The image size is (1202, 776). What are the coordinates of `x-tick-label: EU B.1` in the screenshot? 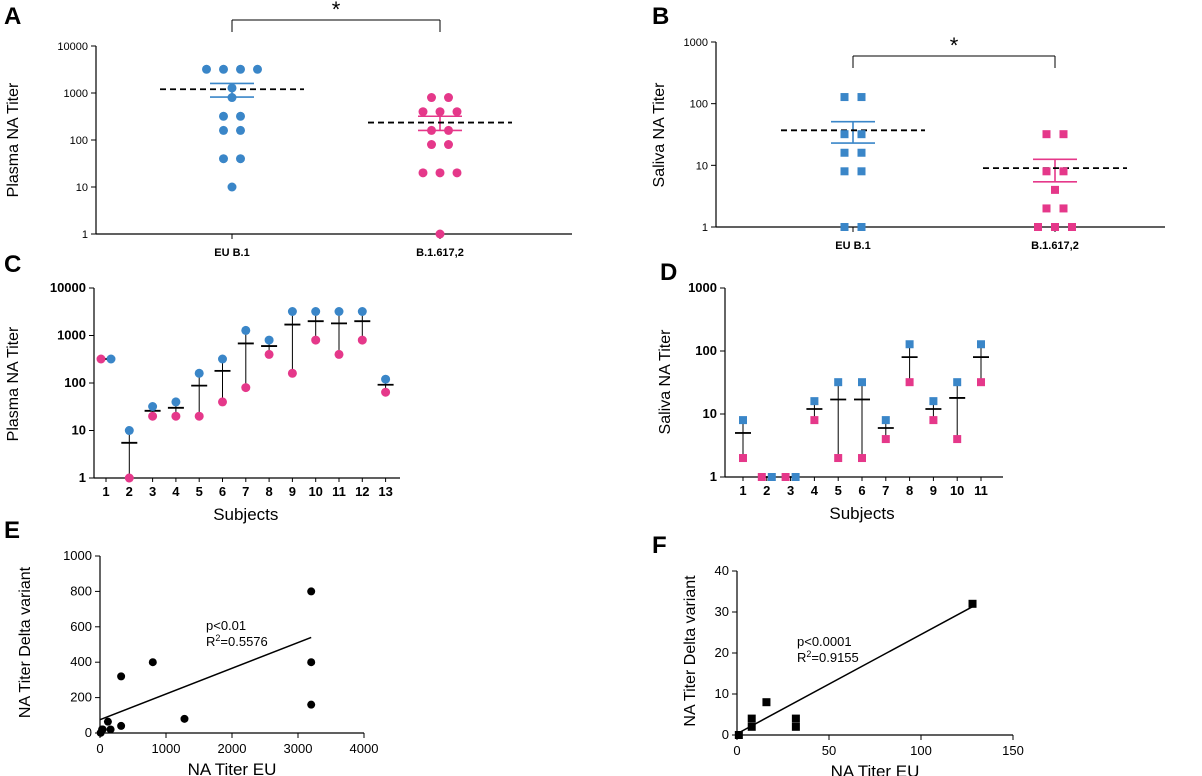 It's located at (231, 253).